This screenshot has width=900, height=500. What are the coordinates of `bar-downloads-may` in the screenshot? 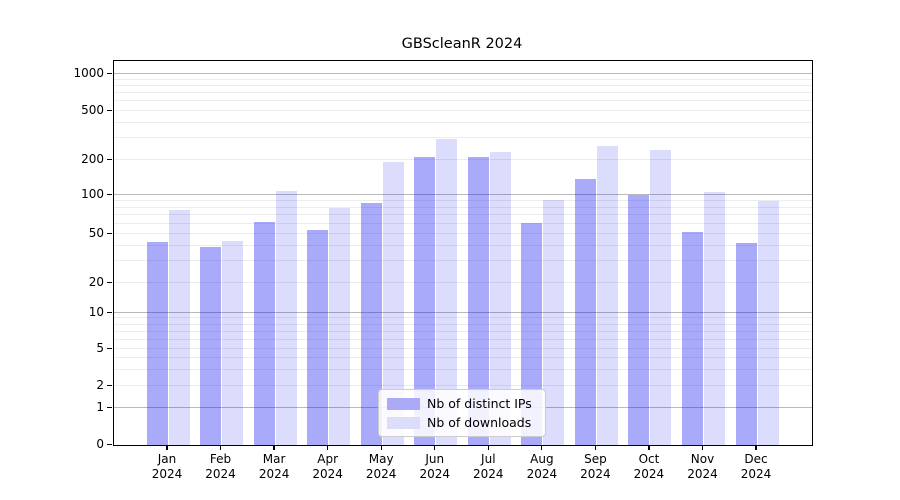 It's located at (393, 303).